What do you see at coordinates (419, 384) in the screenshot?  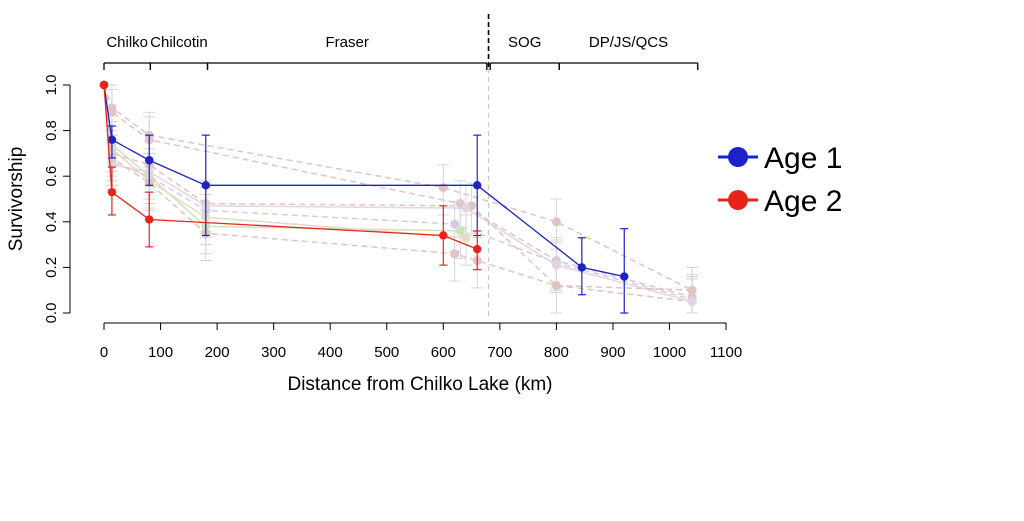 I see `x-axis-title: Distance from Chilko Lake (km)` at bounding box center [419, 384].